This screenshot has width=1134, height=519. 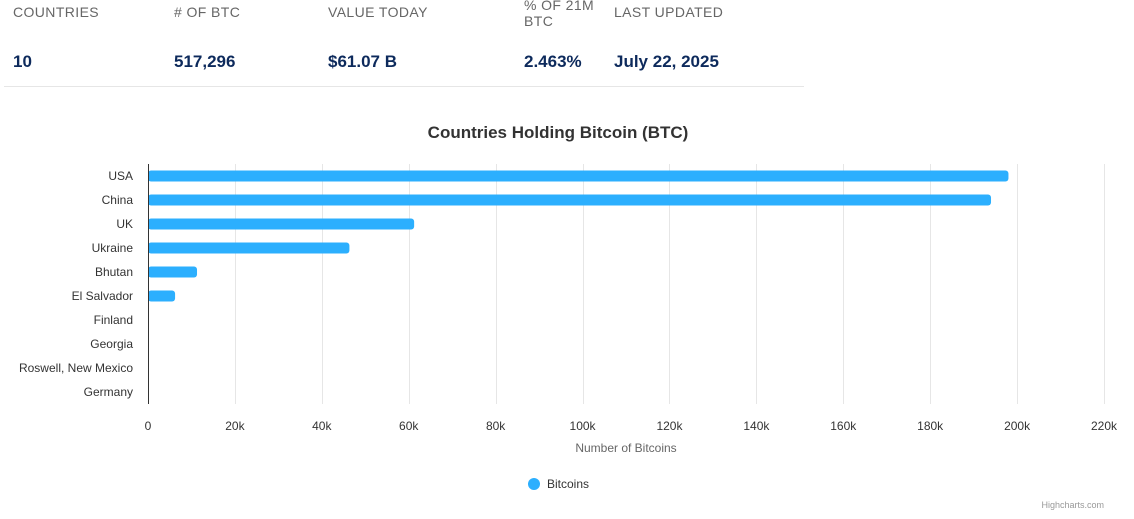 I want to click on stat-value: 2.463%, so click(x=553, y=61).